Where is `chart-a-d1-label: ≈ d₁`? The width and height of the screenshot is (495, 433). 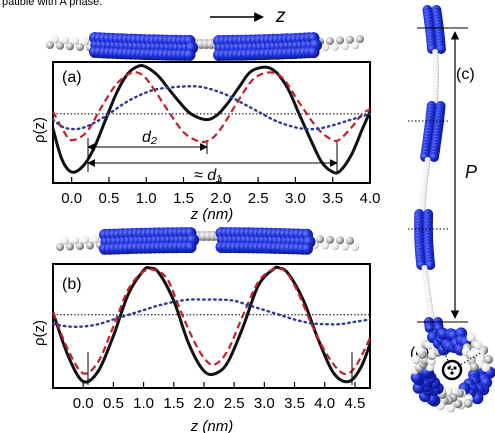 chart-a-d1-label: ≈ d₁ is located at coordinates (207, 175).